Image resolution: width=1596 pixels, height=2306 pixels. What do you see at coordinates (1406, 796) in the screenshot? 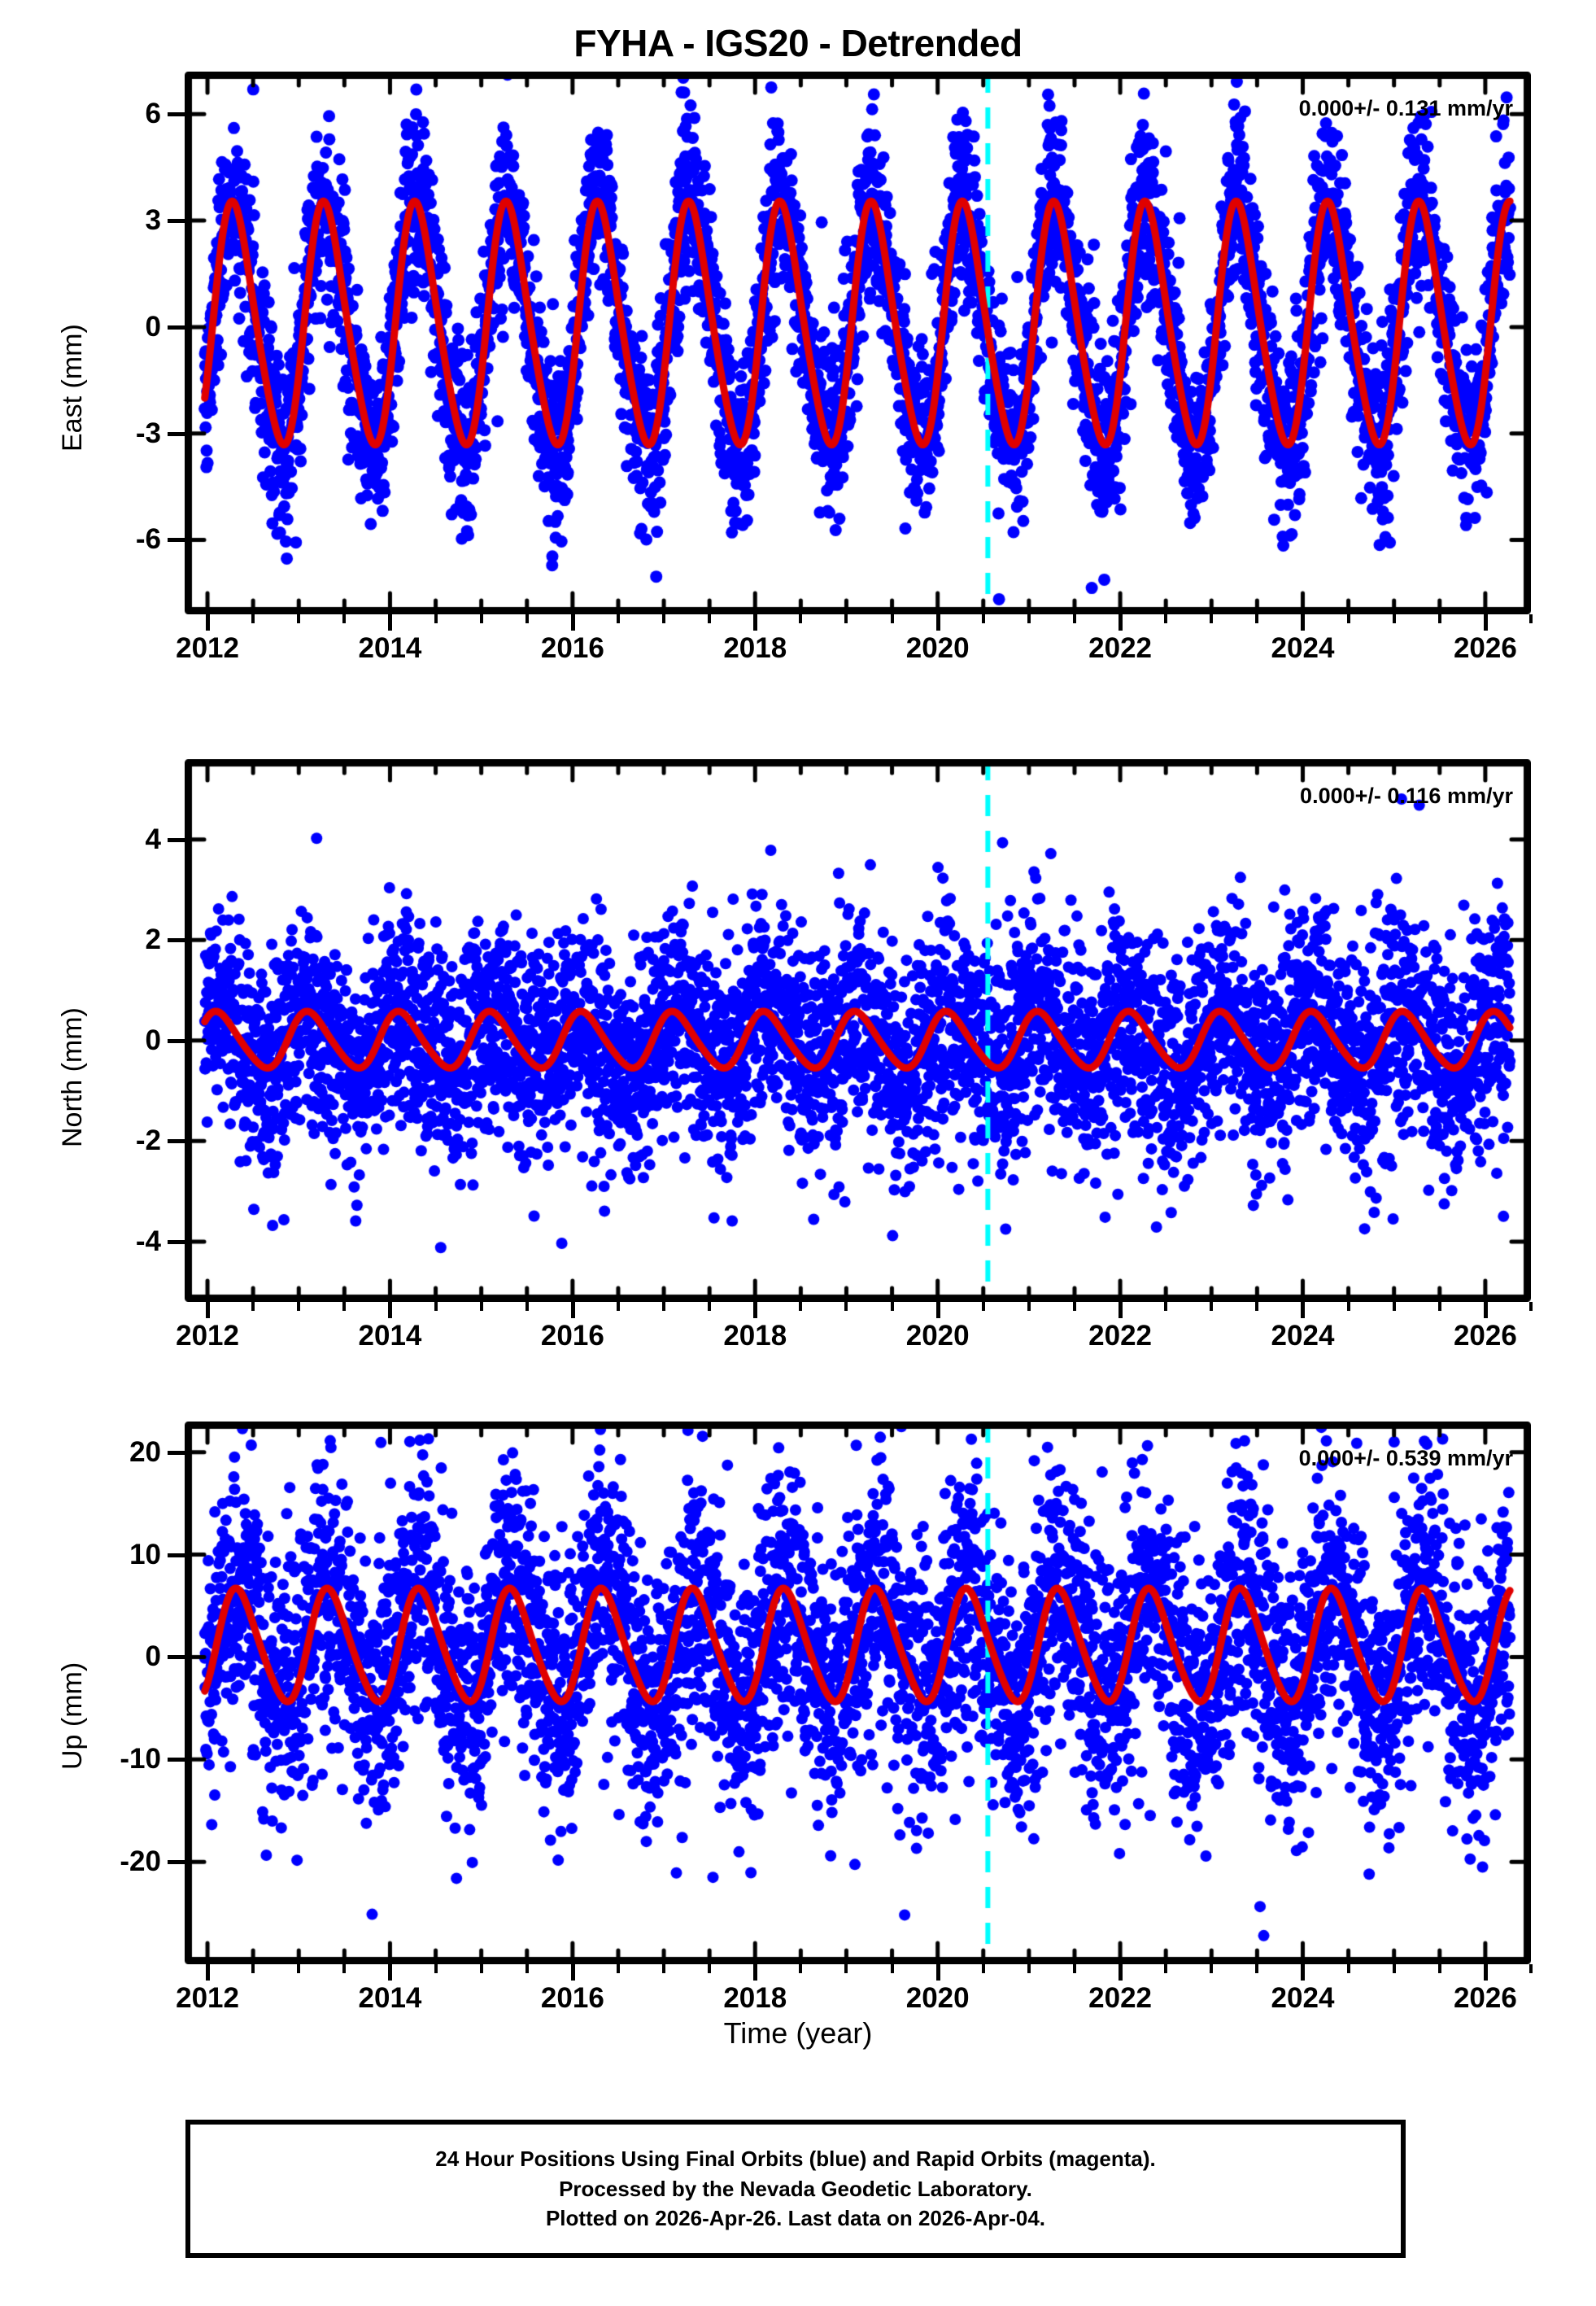
I see `rate-annotation-north: 0.000+/- 0.116 mm/yr` at bounding box center [1406, 796].